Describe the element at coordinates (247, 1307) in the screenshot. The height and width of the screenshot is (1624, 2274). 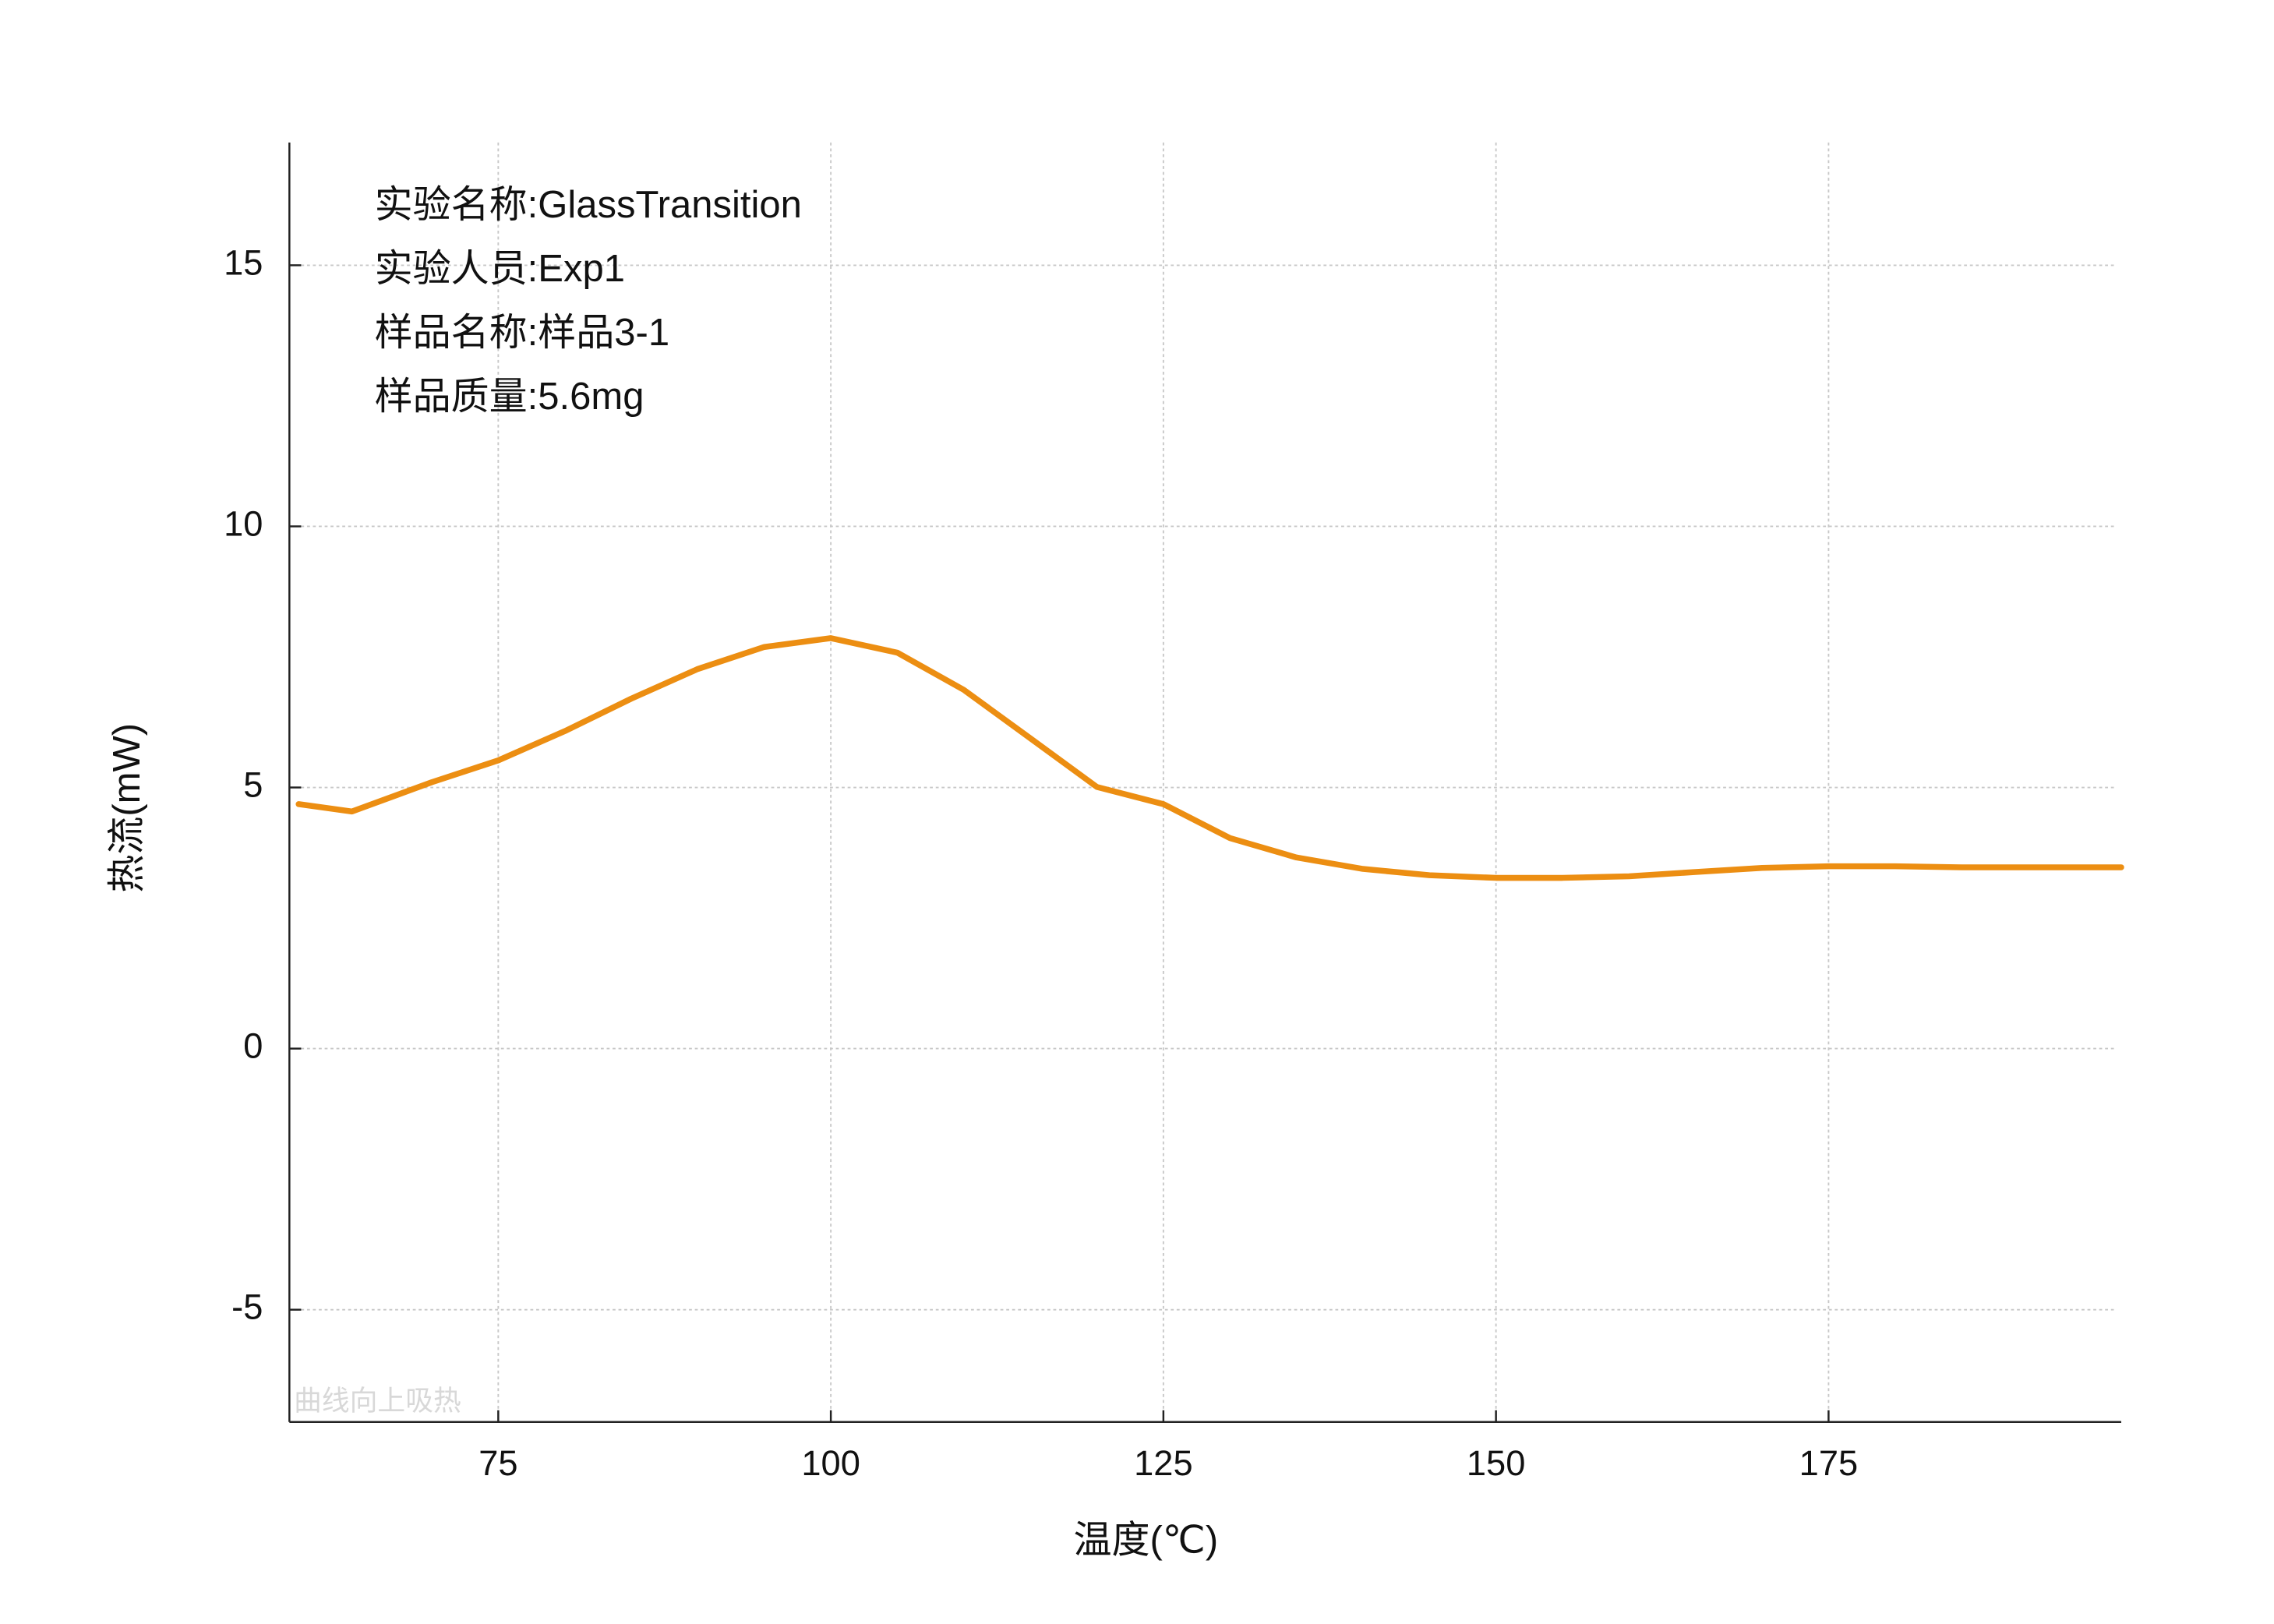
I see `y-tick-label: -5` at that location.